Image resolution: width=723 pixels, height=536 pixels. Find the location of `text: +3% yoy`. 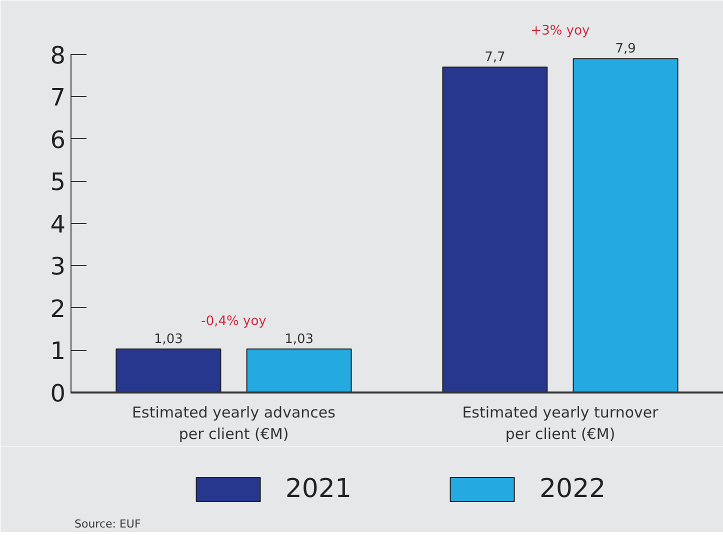

text: +3% yoy is located at coordinates (560, 31).